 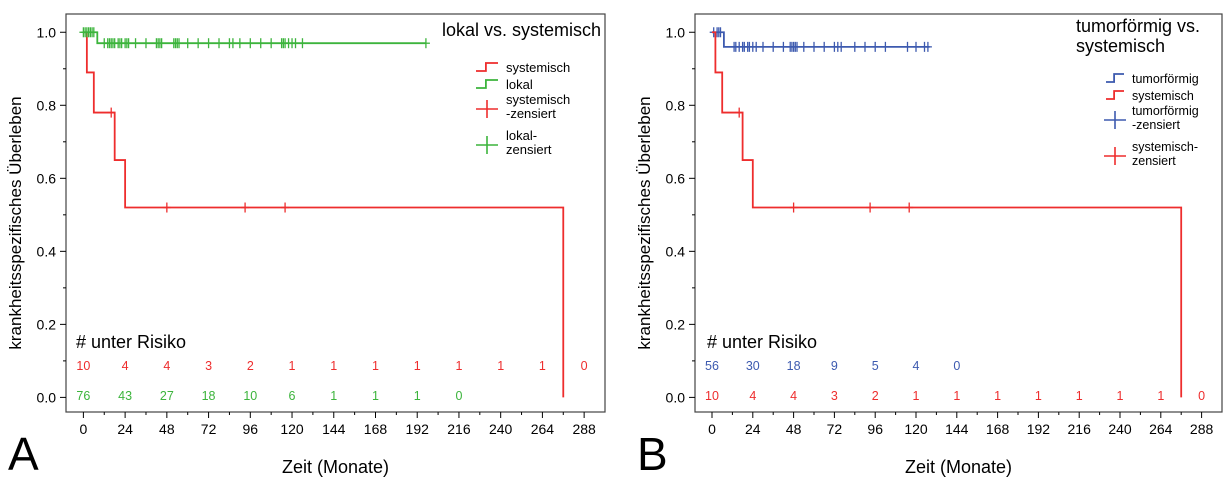 What do you see at coordinates (521, 30) in the screenshot?
I see `chart-title: lokal vs. systemisch` at bounding box center [521, 30].